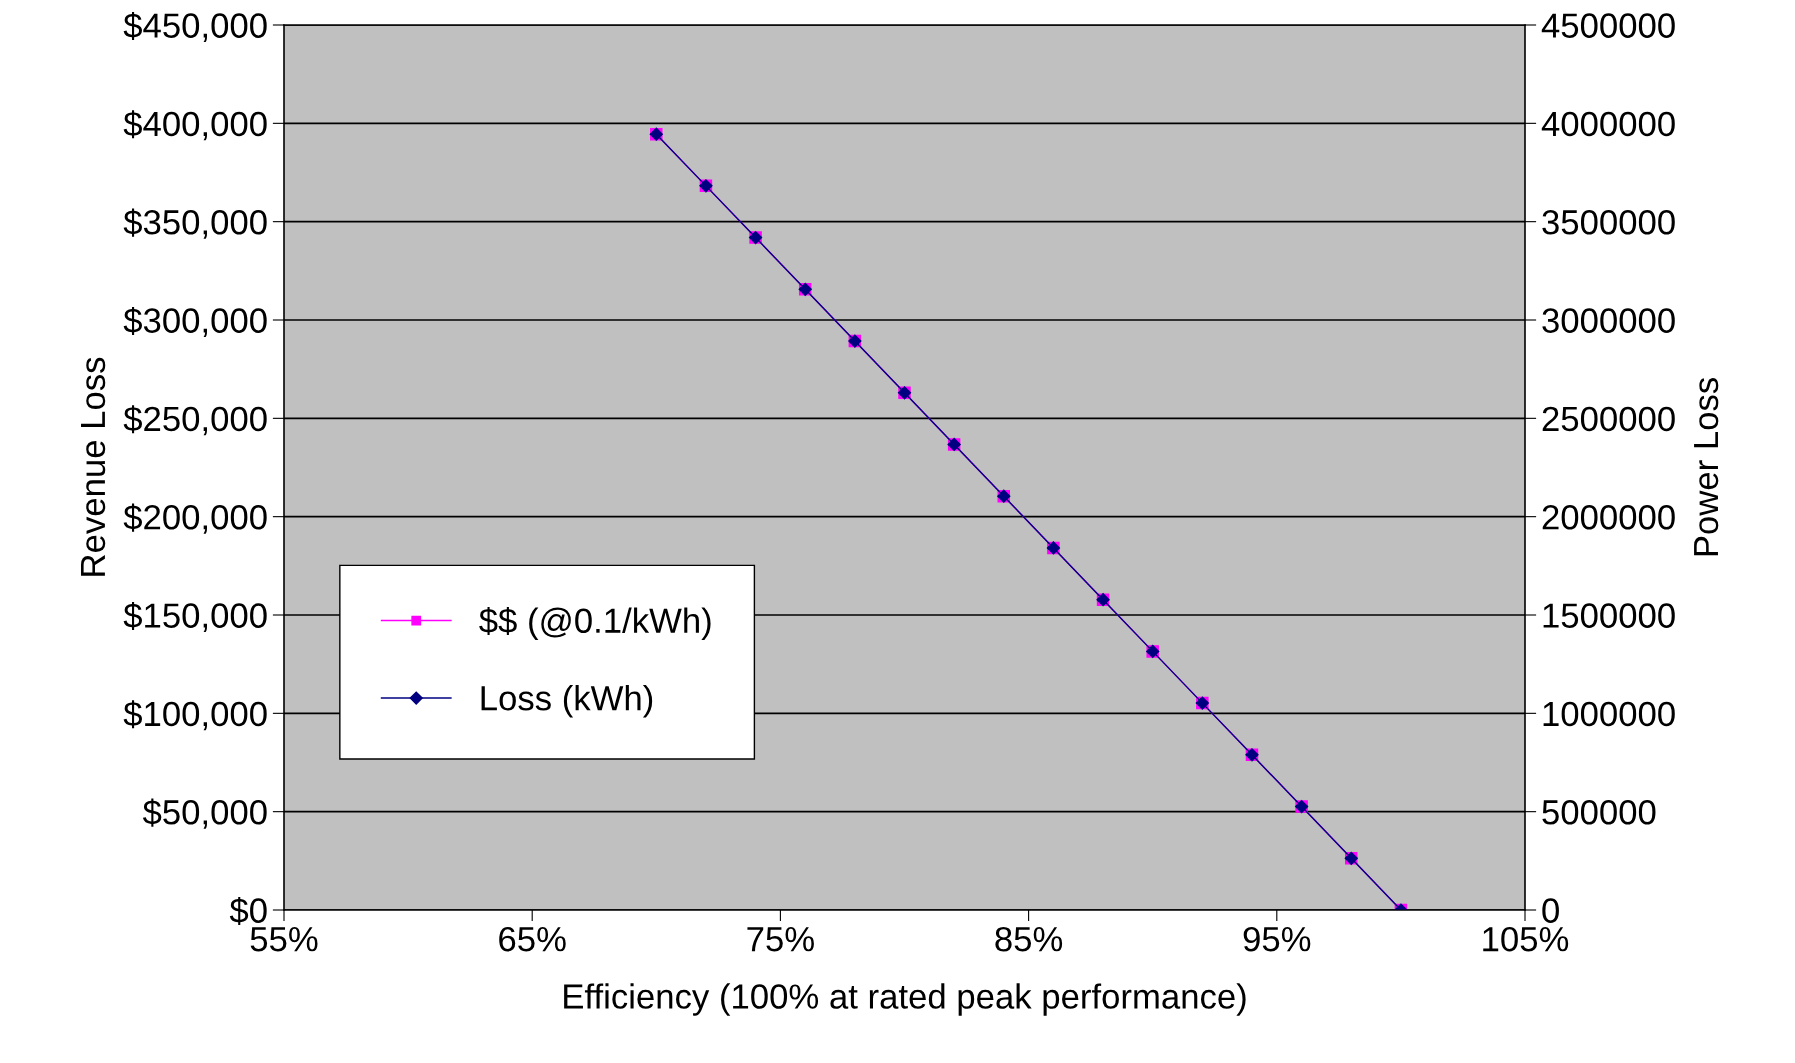  Describe the element at coordinates (204, 813) in the screenshot. I see `y-tick-label: $50,000` at that location.